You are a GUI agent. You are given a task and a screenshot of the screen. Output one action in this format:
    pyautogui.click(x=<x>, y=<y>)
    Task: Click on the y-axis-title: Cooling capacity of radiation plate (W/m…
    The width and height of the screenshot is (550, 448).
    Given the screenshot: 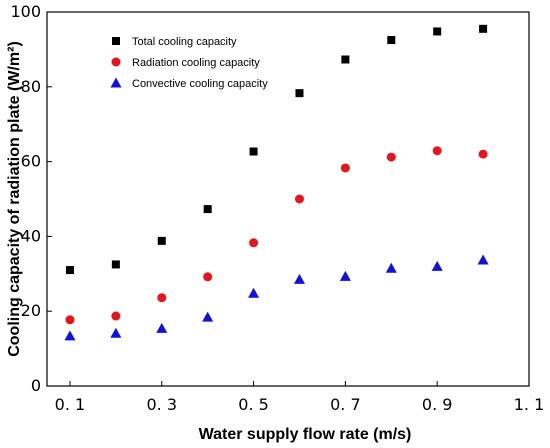 What is the action you would take?
    pyautogui.click(x=14, y=199)
    